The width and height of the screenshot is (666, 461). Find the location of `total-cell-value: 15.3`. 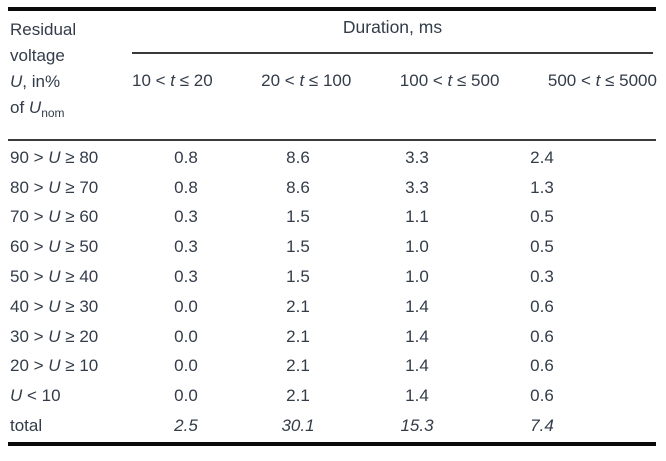

total-cell-value: 15.3 is located at coordinates (417, 426).